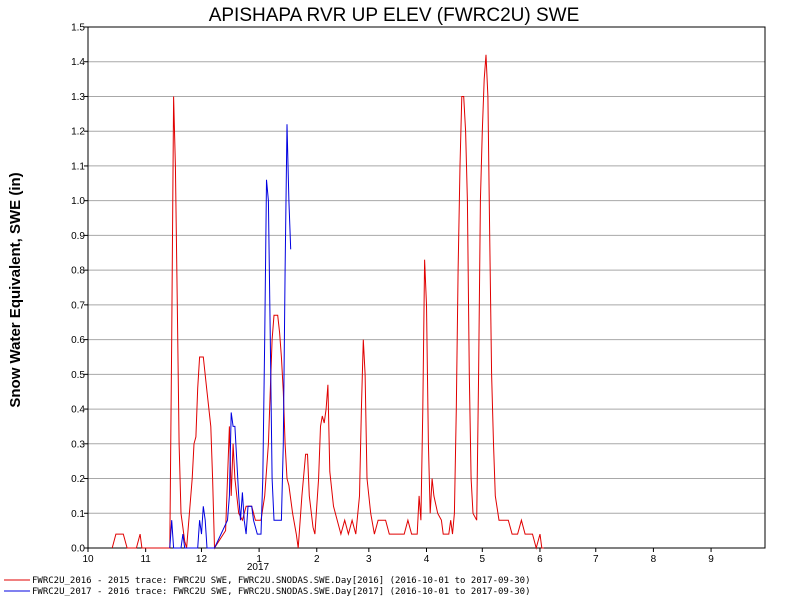 This screenshot has height=600, width=800. What do you see at coordinates (369, 559) in the screenshot?
I see `x-tick-label: 3` at bounding box center [369, 559].